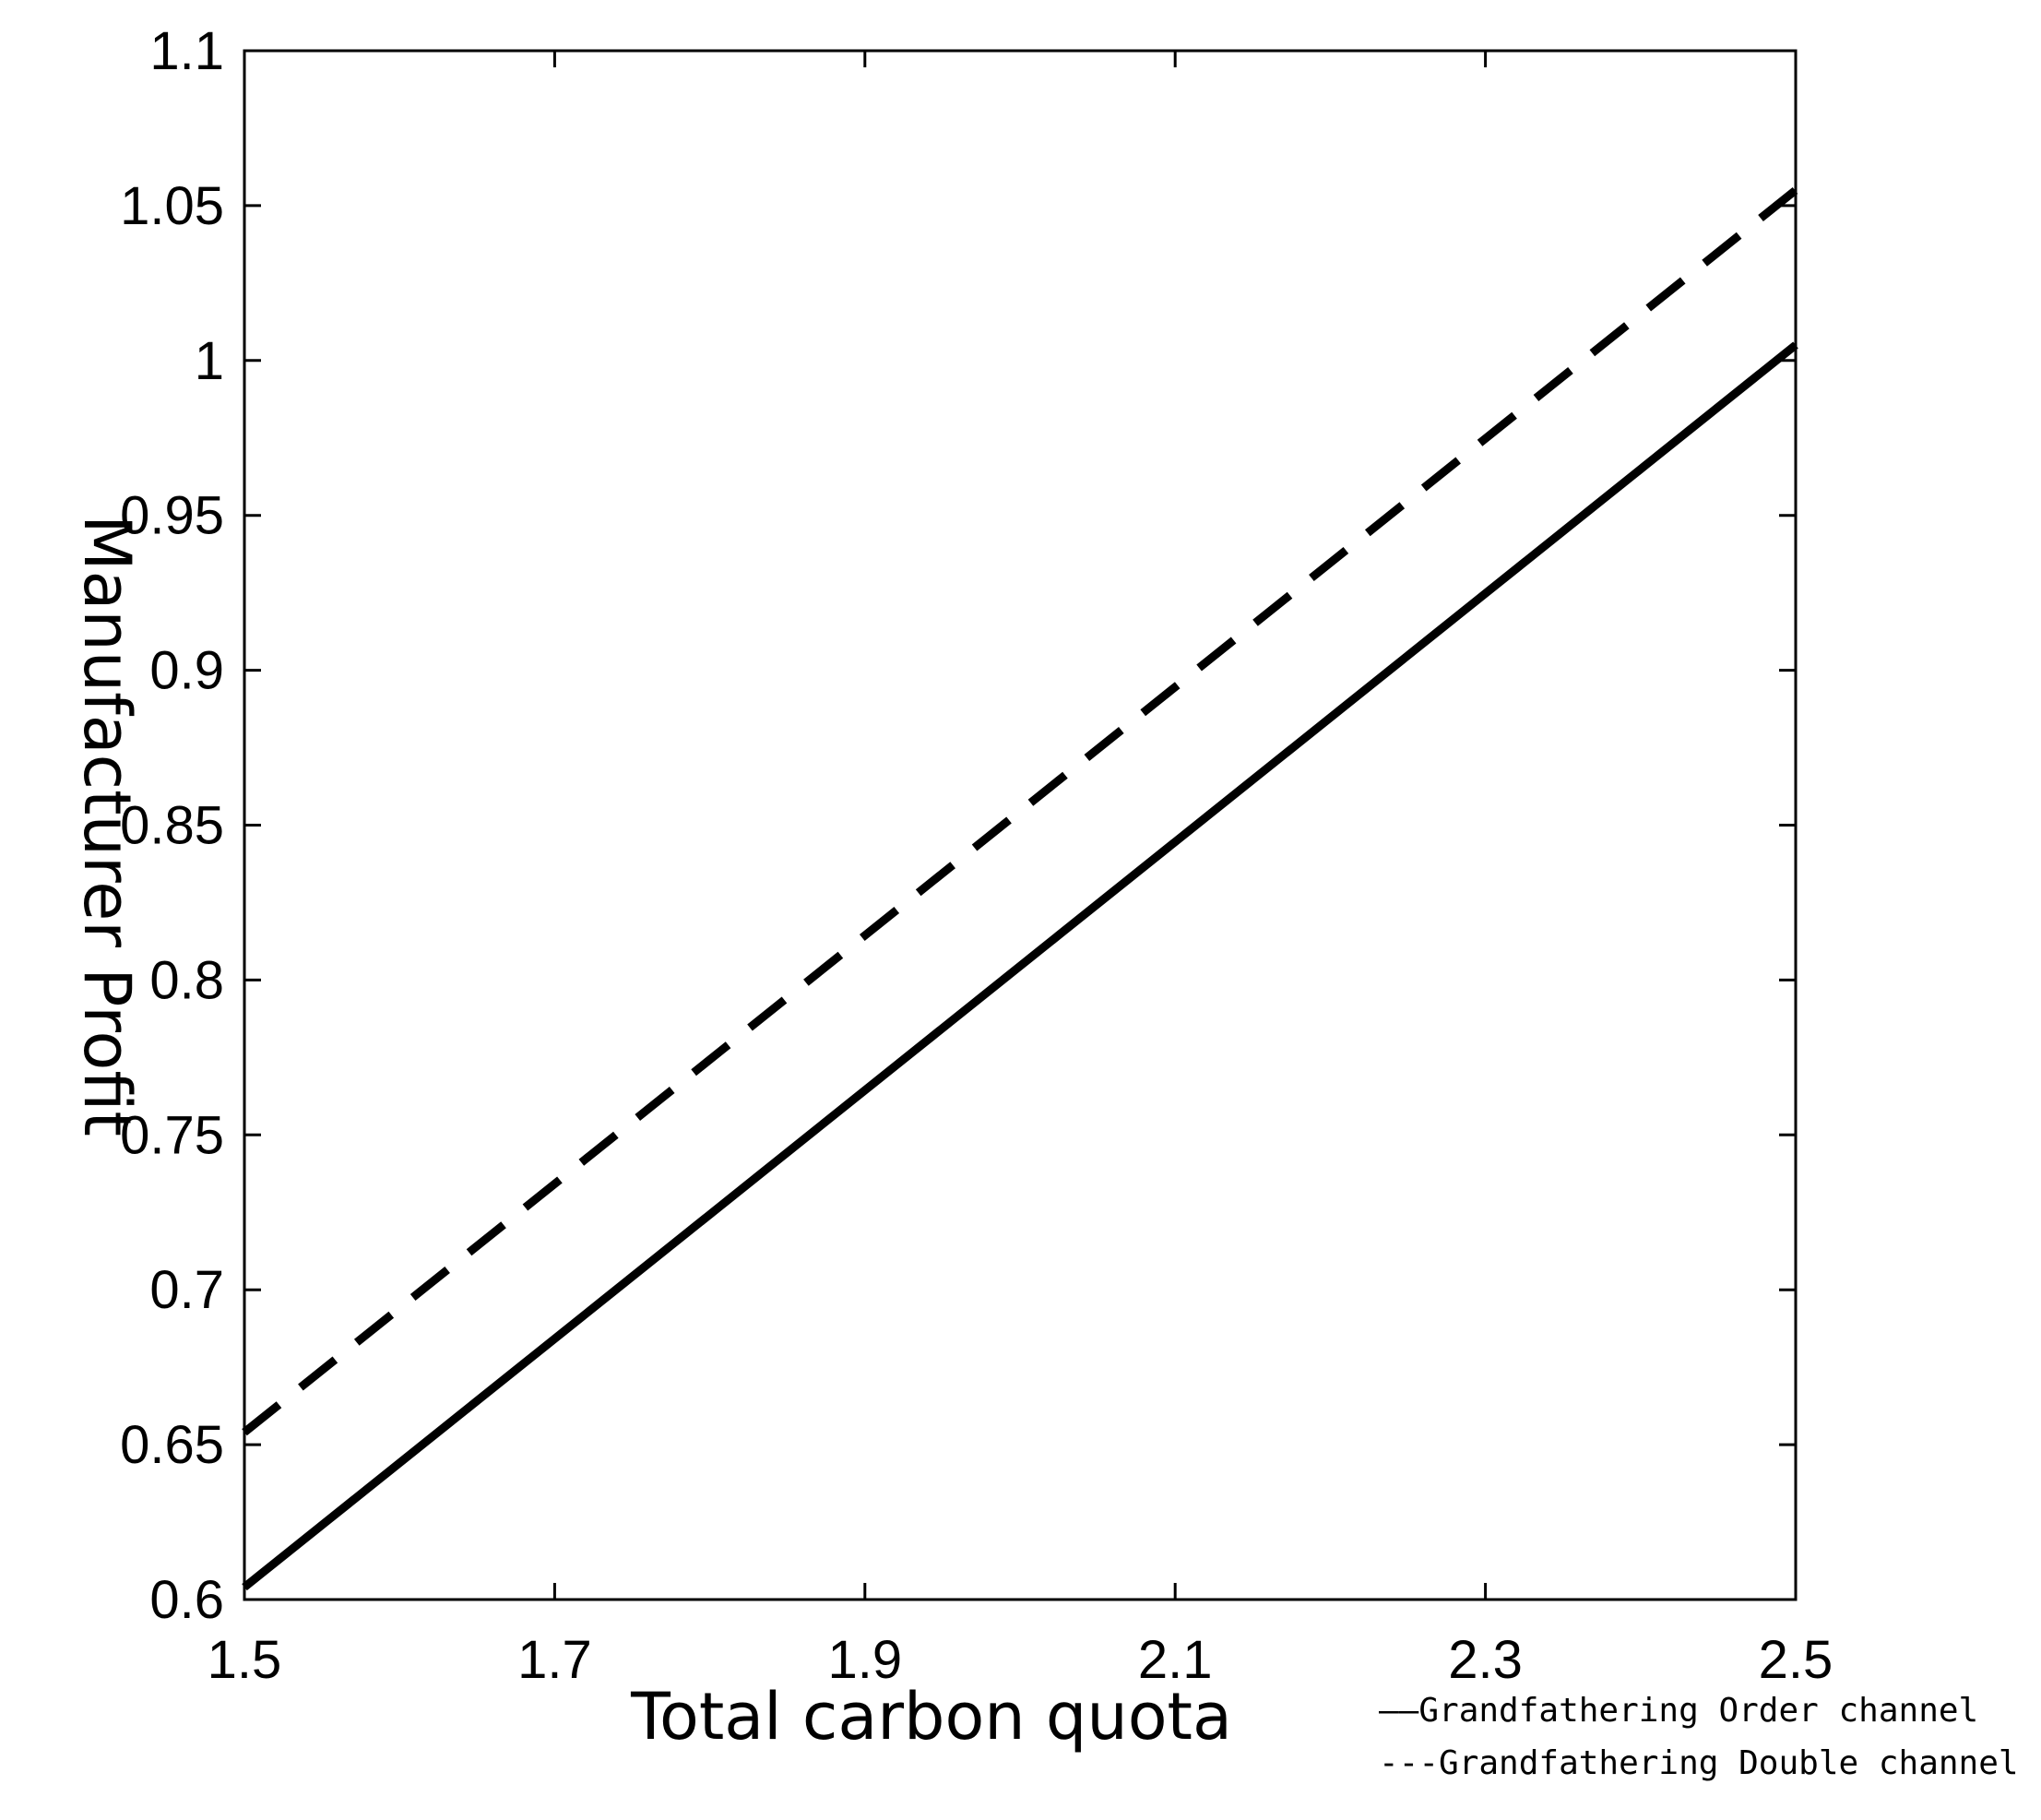 This screenshot has height=1820, width=2041. What do you see at coordinates (187, 1290) in the screenshot?
I see `y-tick-label: 0.7` at bounding box center [187, 1290].